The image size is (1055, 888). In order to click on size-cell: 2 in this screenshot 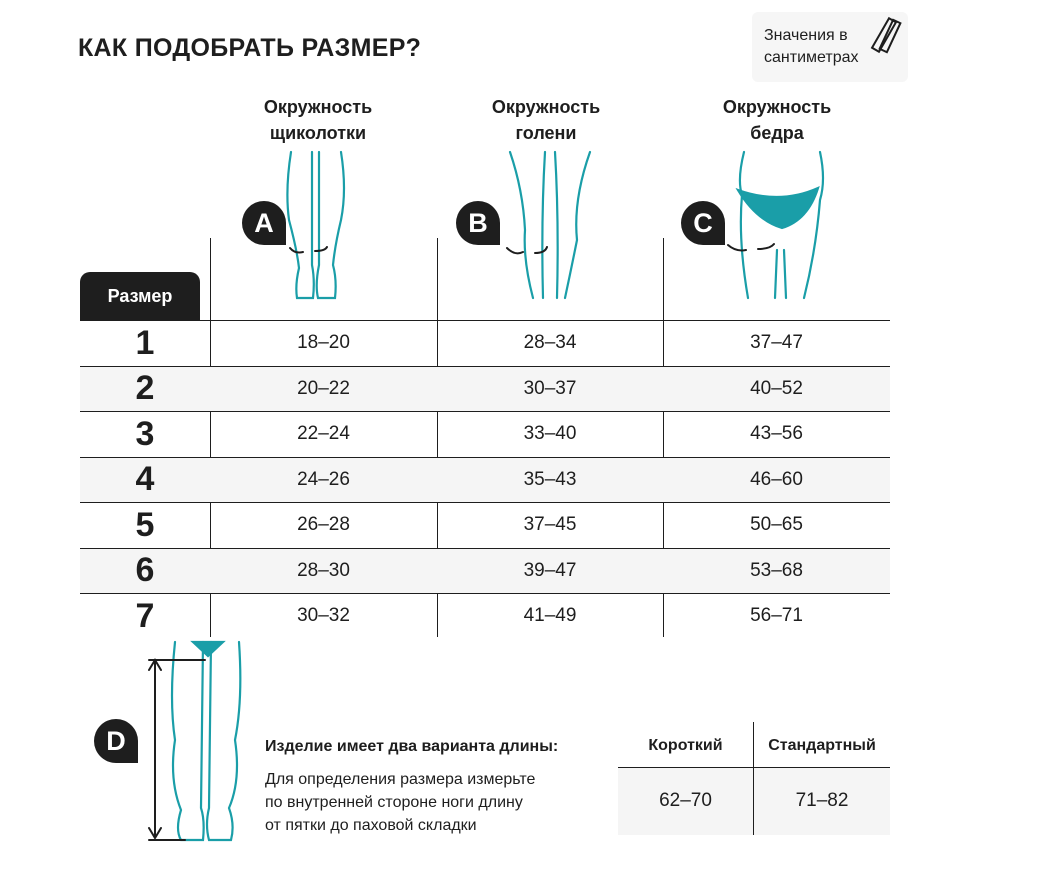, I will do `click(145, 388)`.